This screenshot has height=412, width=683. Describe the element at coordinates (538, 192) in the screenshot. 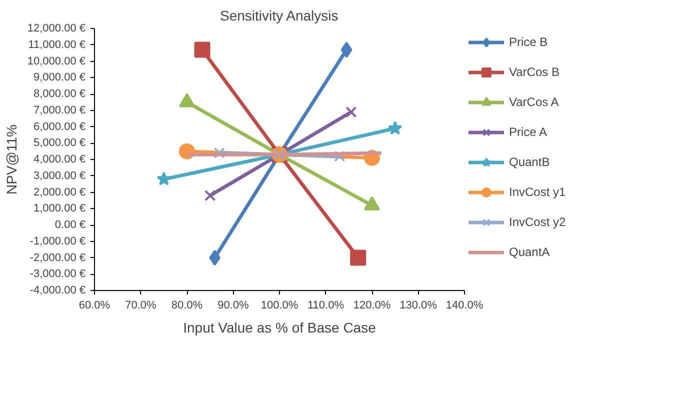

I see `legend-label: InvCost y1` at that location.